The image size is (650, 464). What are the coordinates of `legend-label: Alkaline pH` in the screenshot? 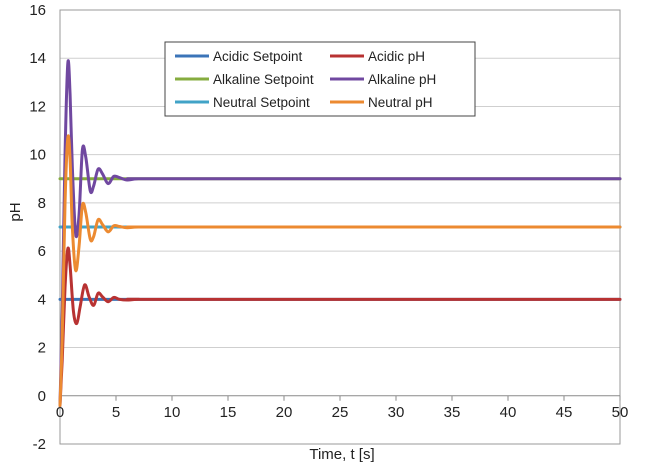 It's located at (402, 79).